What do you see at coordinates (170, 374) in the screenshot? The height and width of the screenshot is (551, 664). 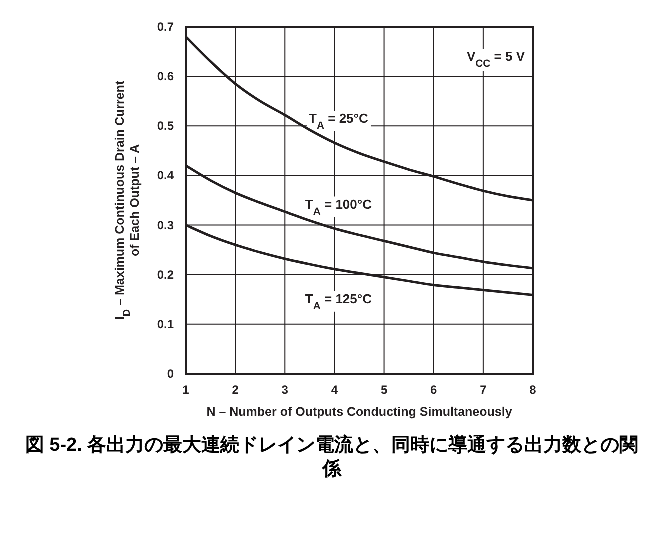 I see `y-tick-label: 0` at bounding box center [170, 374].